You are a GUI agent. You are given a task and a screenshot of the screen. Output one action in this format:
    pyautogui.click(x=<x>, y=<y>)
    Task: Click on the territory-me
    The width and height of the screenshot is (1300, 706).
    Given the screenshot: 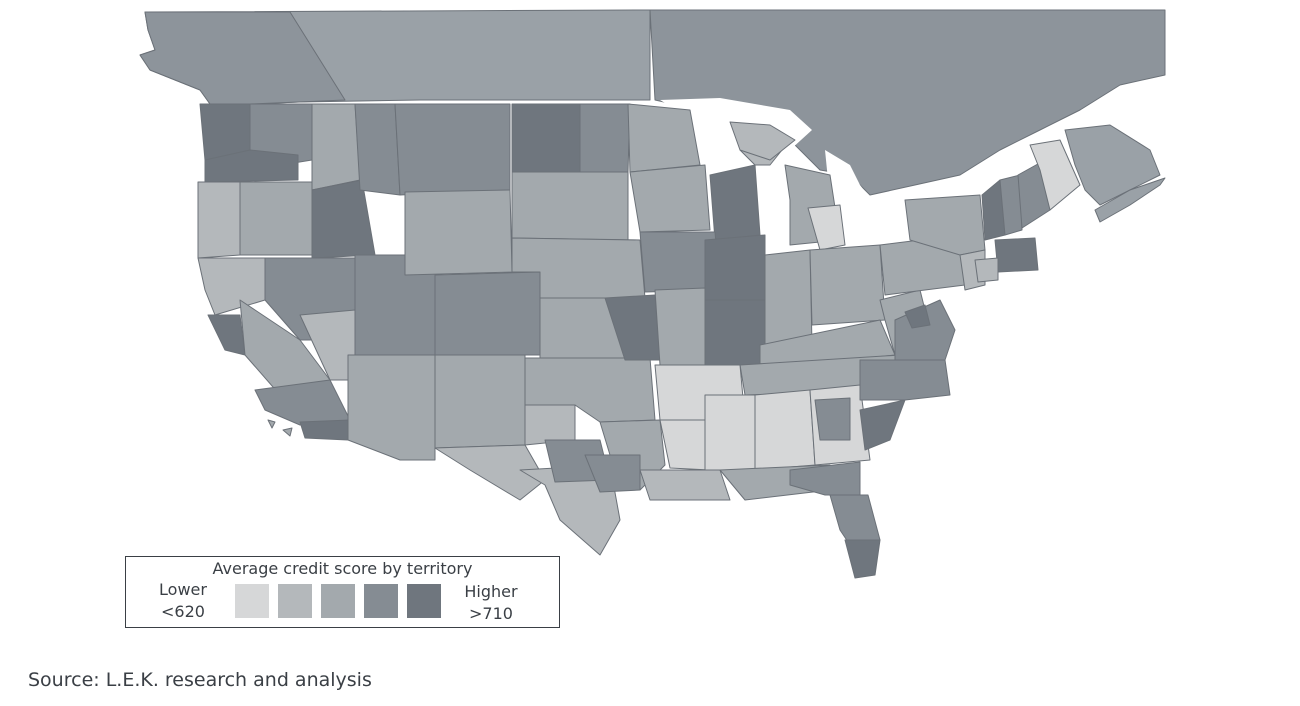 What is the action you would take?
    pyautogui.click(x=1055, y=175)
    